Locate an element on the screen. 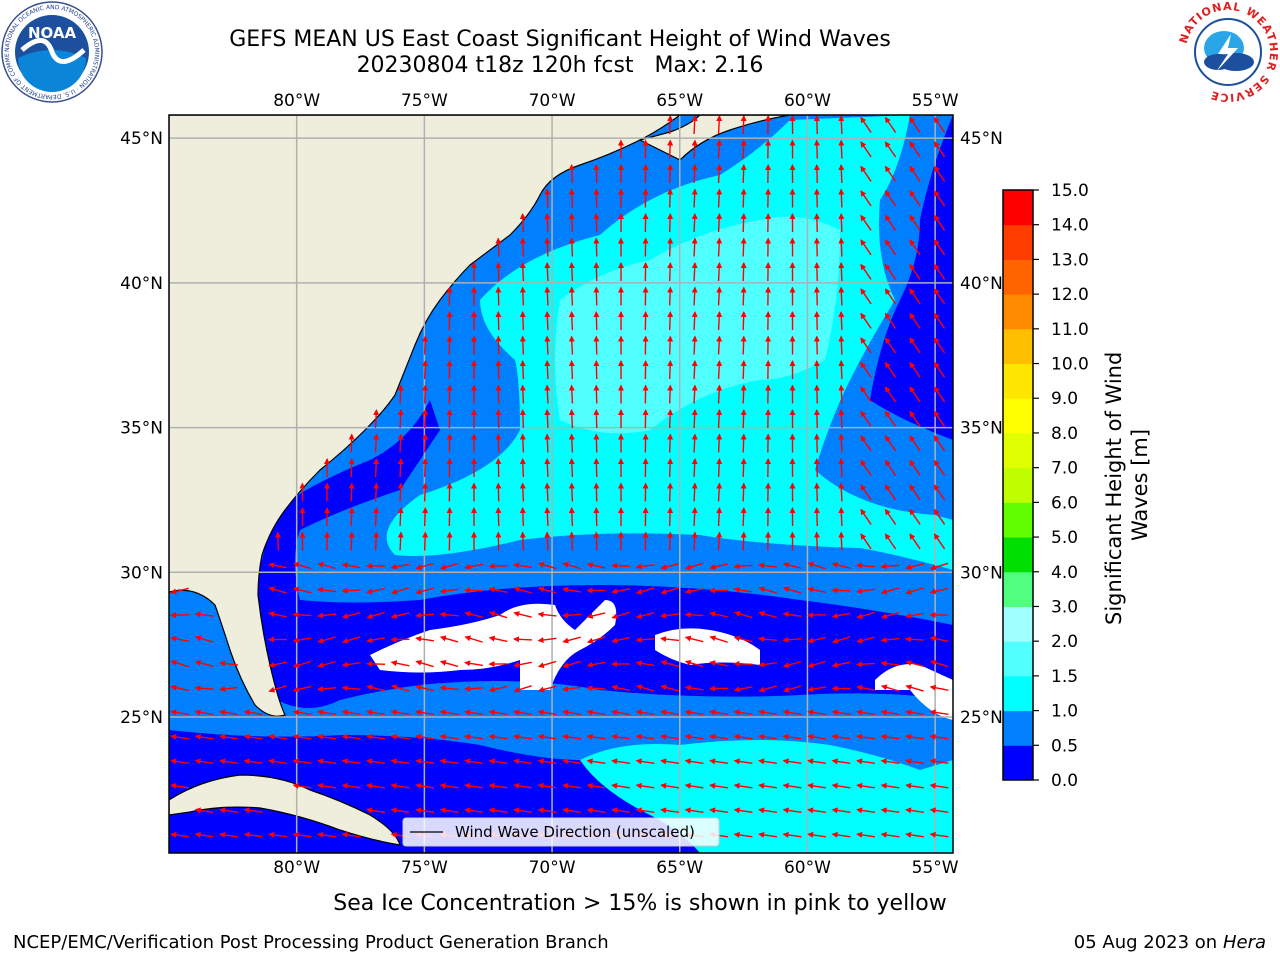  colorbar-tick-label: 6.0 is located at coordinates (1064, 503).